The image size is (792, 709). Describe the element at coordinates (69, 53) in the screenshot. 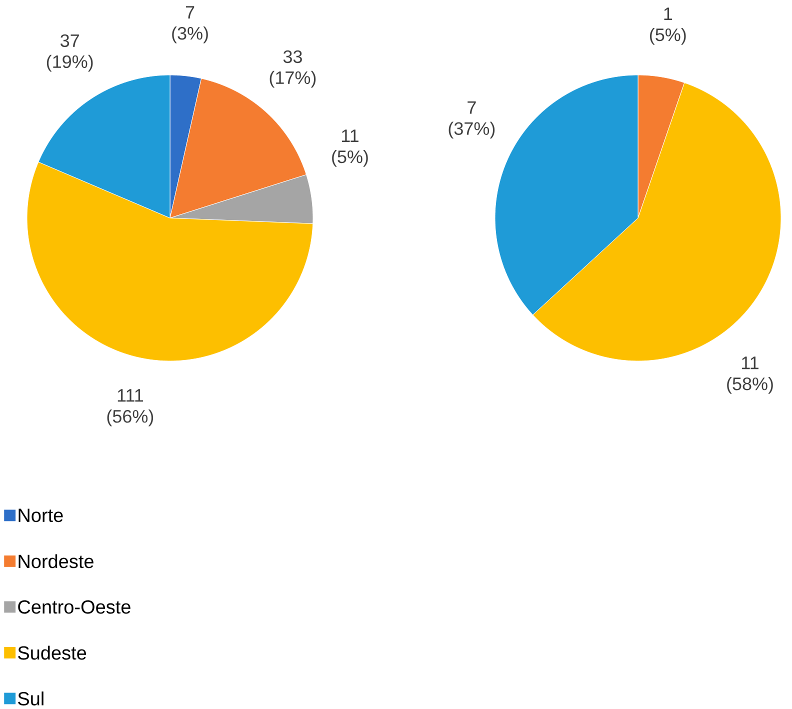

I see `data-label: 37 (19%)` at that location.